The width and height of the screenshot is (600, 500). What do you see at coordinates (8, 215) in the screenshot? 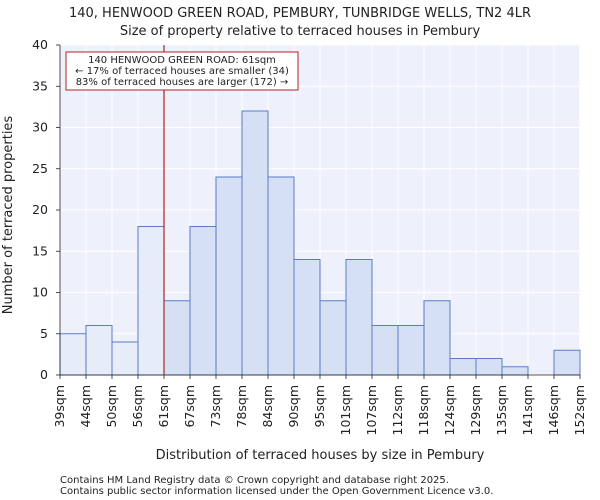
I see `y-axis-label: Number of terraced properties` at bounding box center [8, 215].